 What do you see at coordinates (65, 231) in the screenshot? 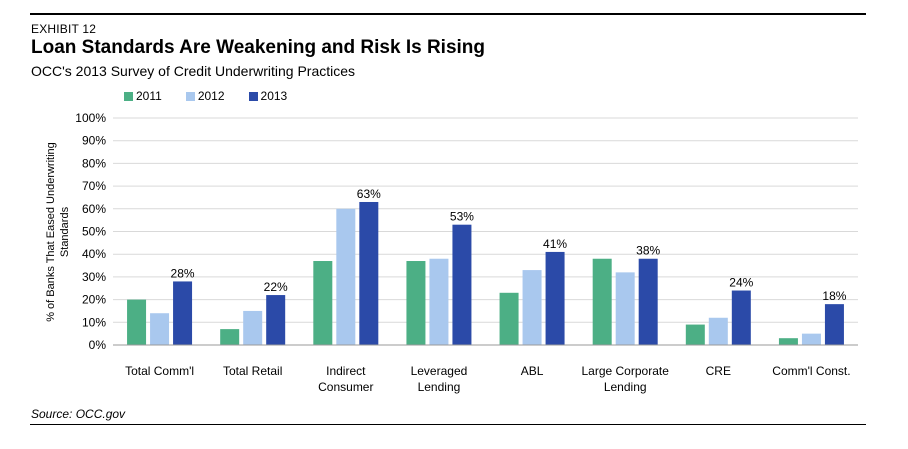
I see `y-axis-title-line: Standards` at bounding box center [65, 231].